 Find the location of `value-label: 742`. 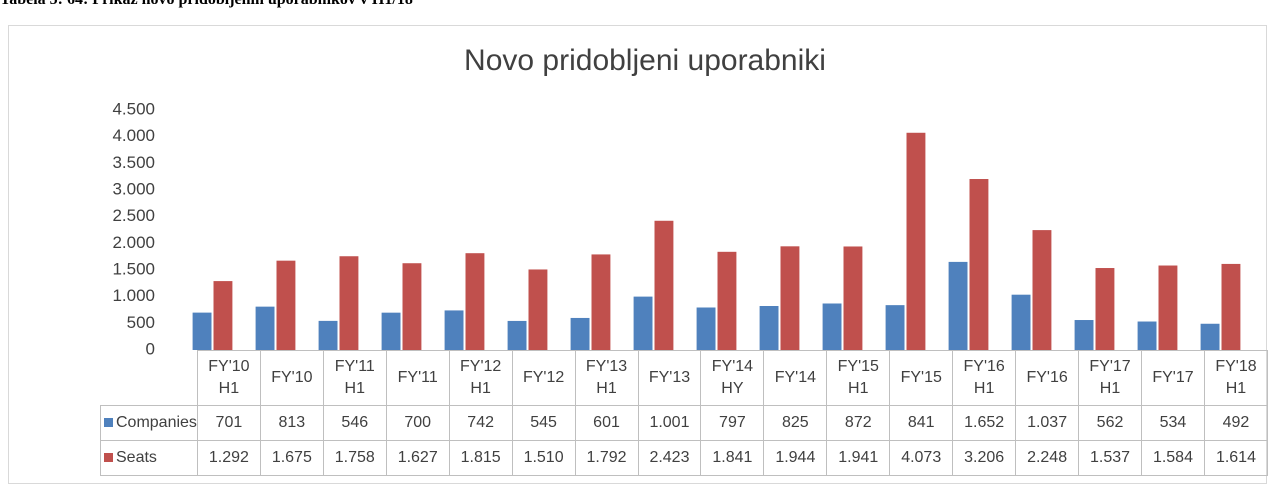

value-label: 742 is located at coordinates (480, 423).